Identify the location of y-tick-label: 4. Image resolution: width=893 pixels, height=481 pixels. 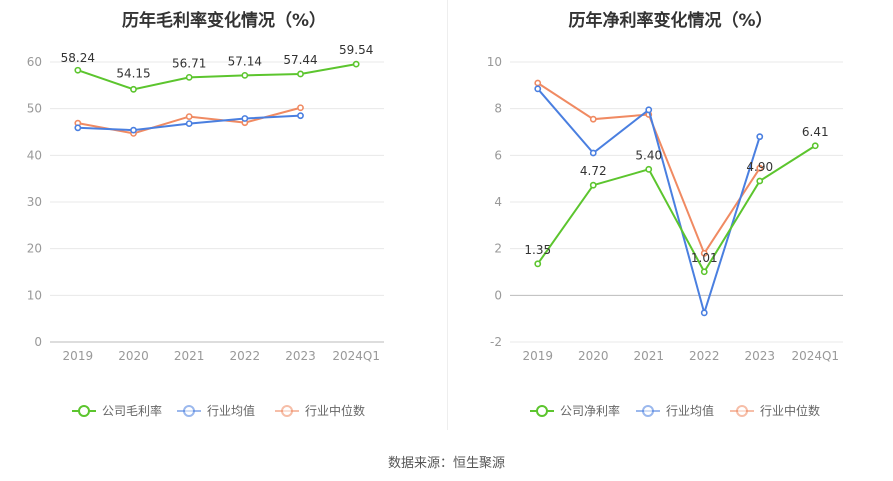
(498, 202).